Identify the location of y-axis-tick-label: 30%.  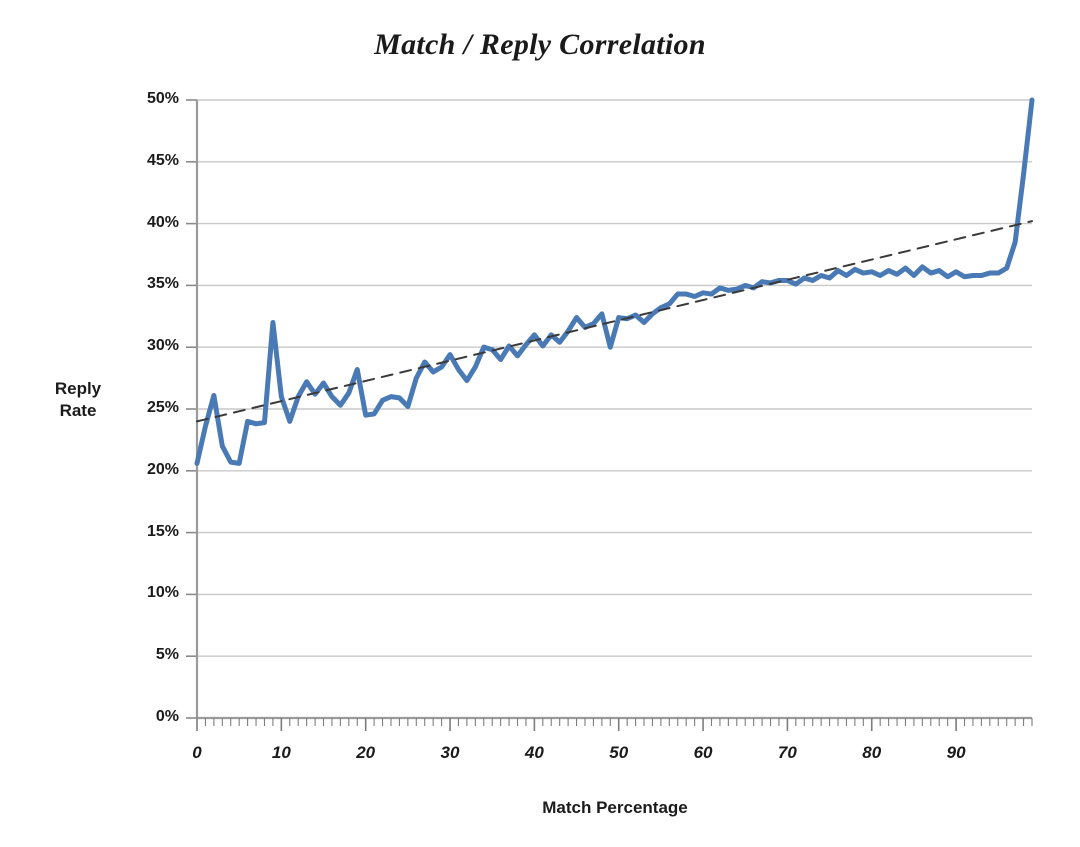
(162, 346).